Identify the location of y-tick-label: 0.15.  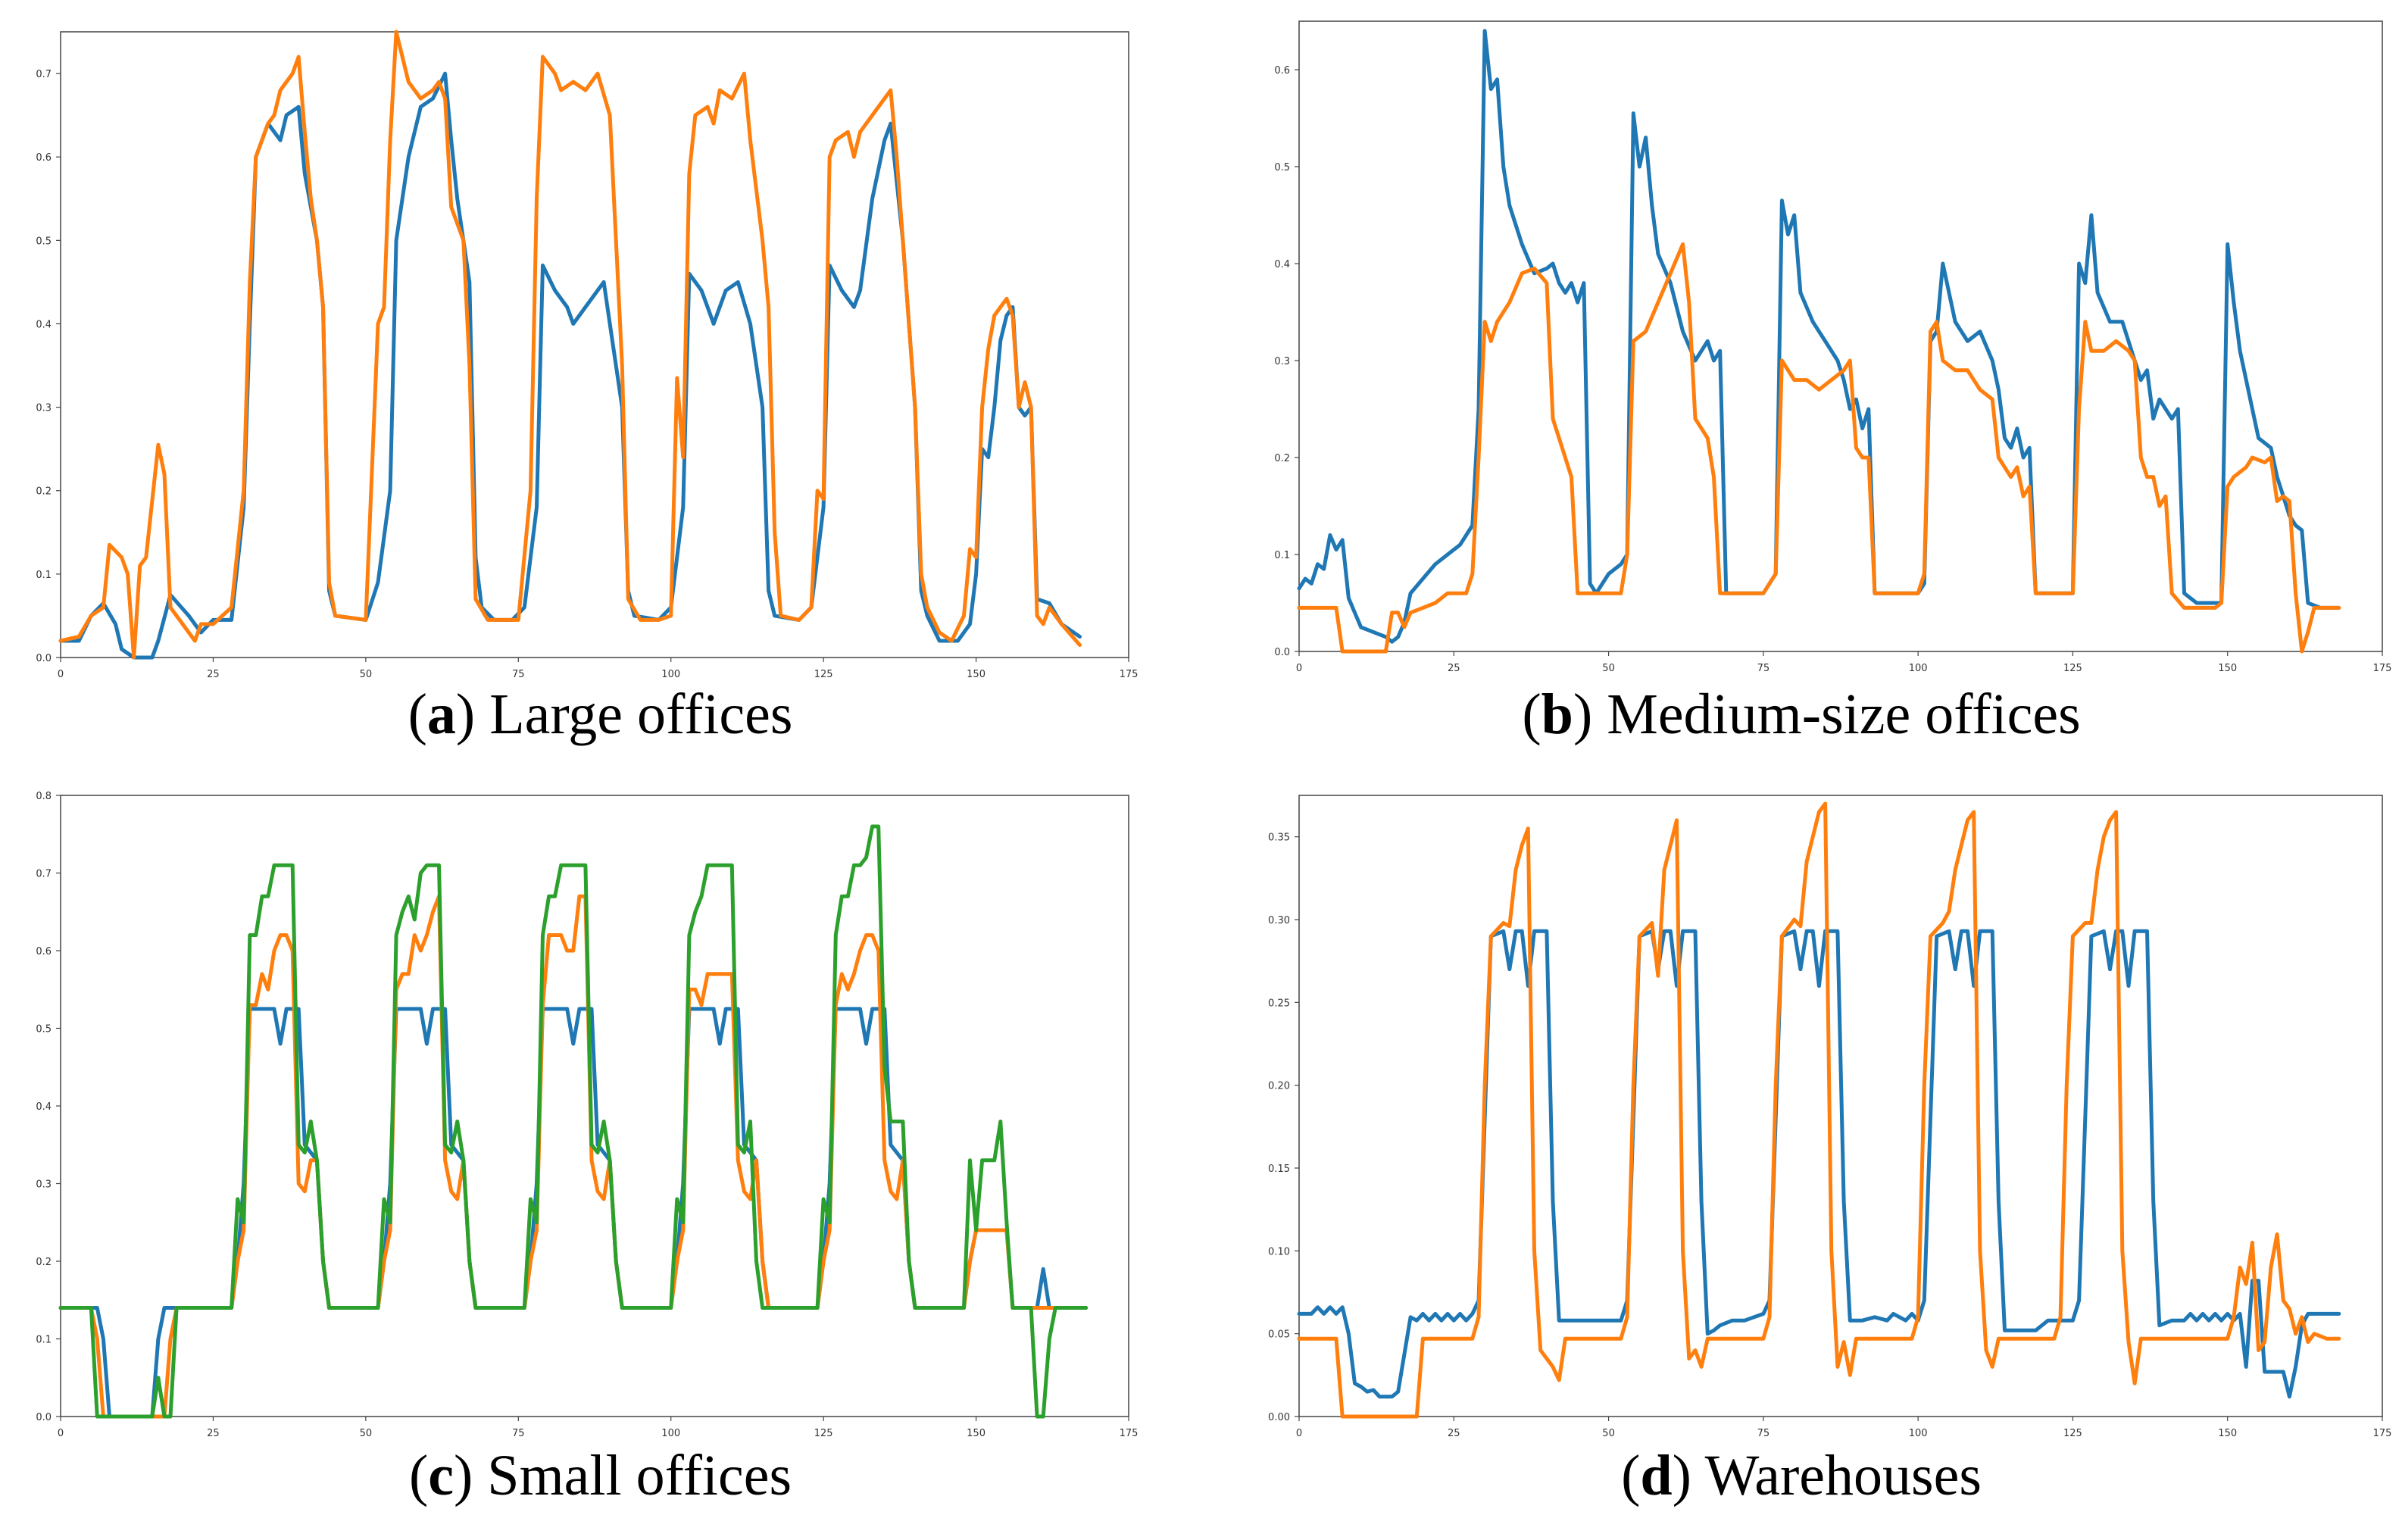
(1279, 1169).